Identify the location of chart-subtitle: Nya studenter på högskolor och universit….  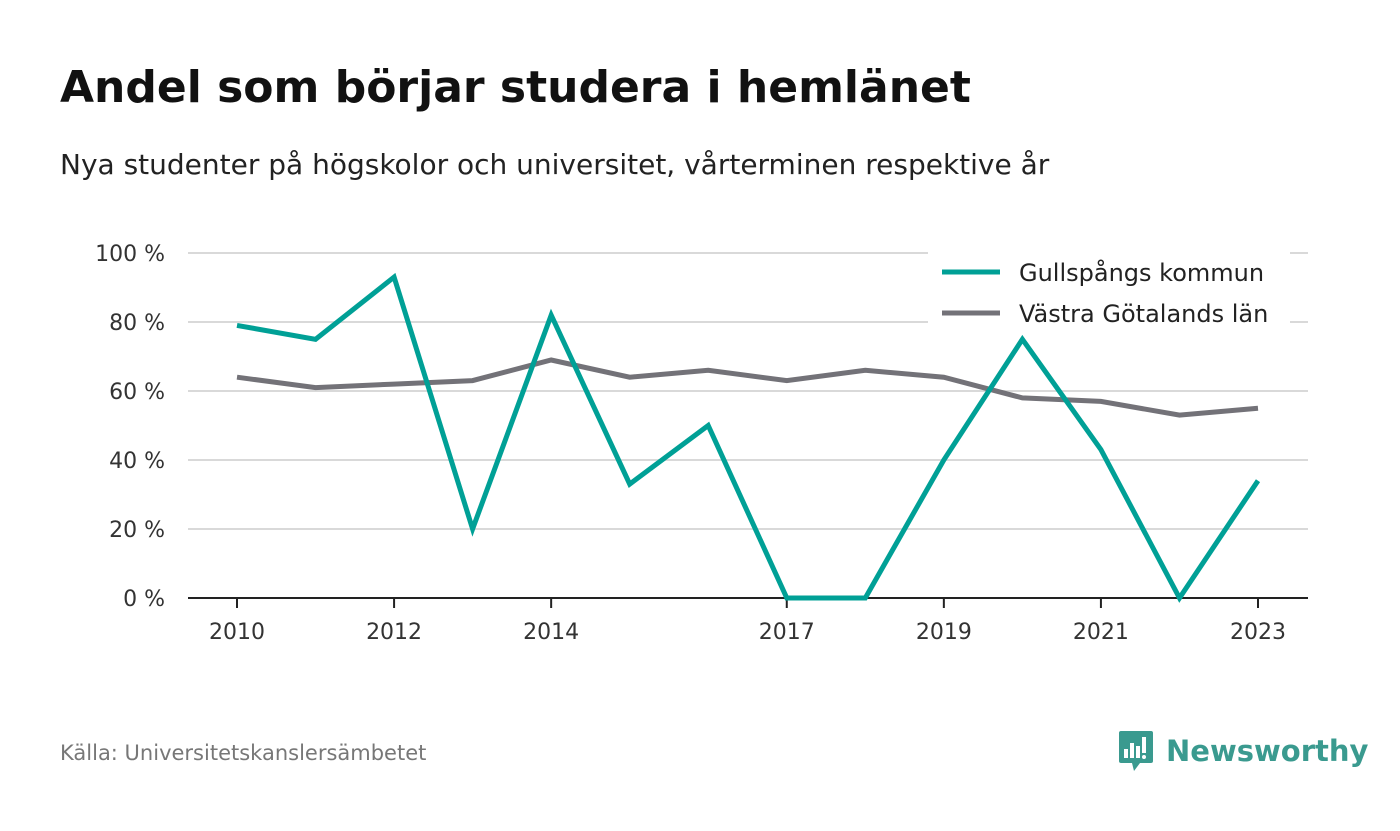
(555, 164).